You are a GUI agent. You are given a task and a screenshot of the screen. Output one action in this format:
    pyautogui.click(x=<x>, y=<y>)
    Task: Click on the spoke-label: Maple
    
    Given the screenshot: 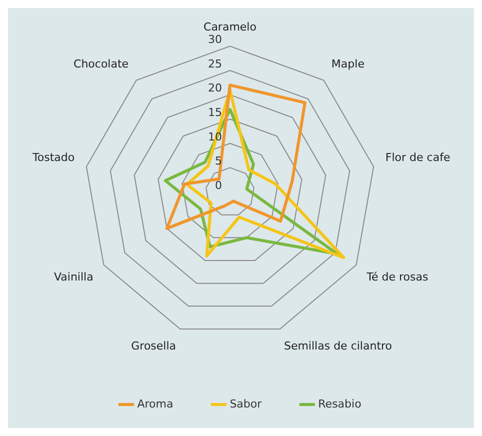 What is the action you would take?
    pyautogui.click(x=348, y=63)
    